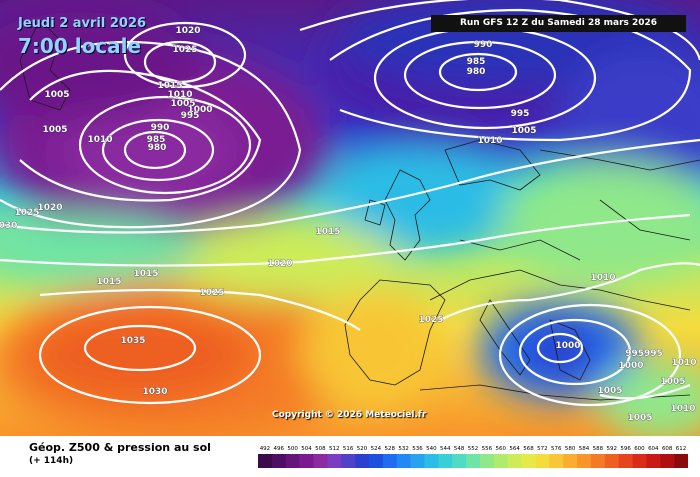 The height and width of the screenshot is (477, 700). Describe the element at coordinates (644, 354) in the screenshot. I see `isobar-label: 995995` at that location.